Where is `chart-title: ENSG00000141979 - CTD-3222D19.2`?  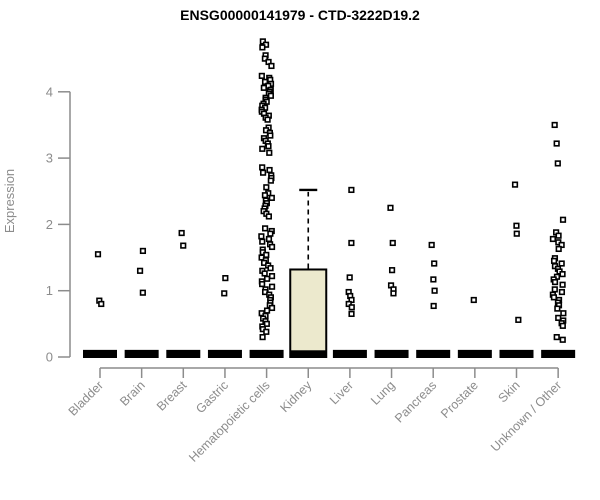
chart-title: ENSG00000141979 - CTD-3222D19.2 is located at coordinates (300, 15).